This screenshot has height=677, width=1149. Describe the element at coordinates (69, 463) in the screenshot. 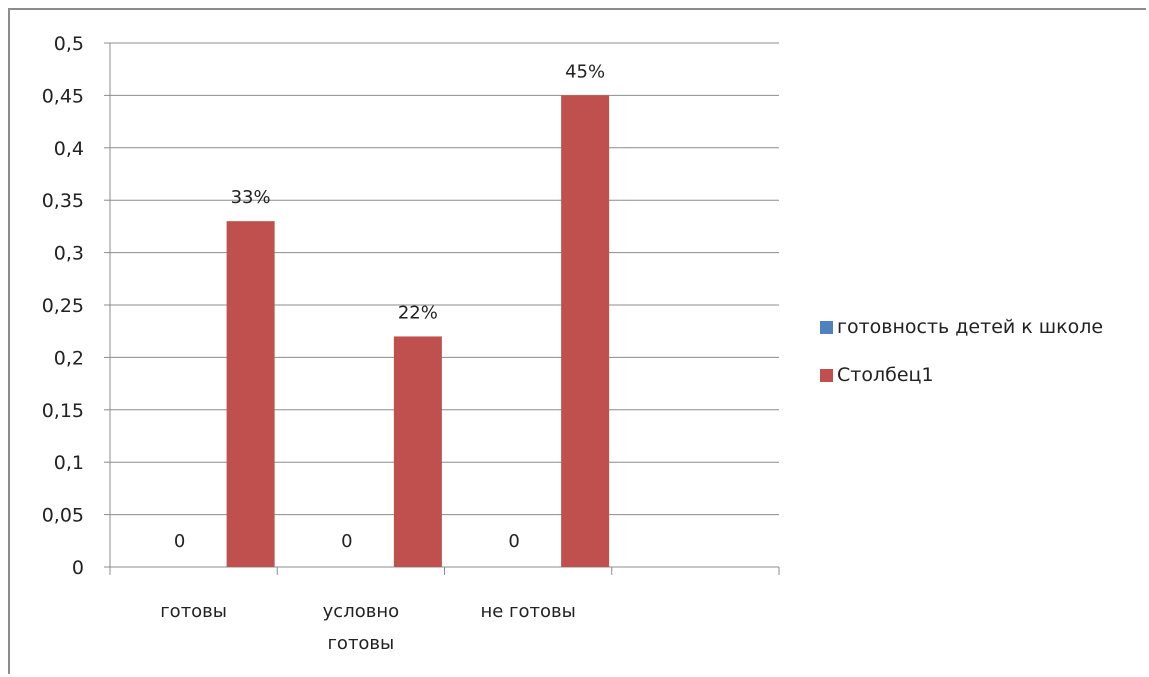

I see `y-tick-label: 0,1` at that location.